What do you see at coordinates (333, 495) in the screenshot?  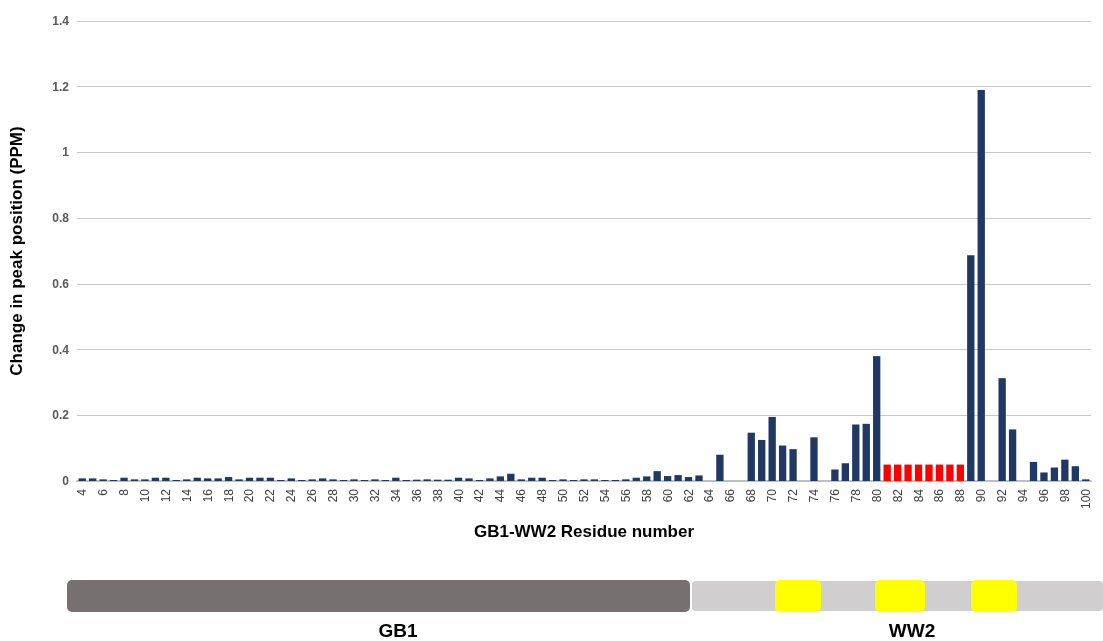 I see `x-tick-label: 28` at bounding box center [333, 495].